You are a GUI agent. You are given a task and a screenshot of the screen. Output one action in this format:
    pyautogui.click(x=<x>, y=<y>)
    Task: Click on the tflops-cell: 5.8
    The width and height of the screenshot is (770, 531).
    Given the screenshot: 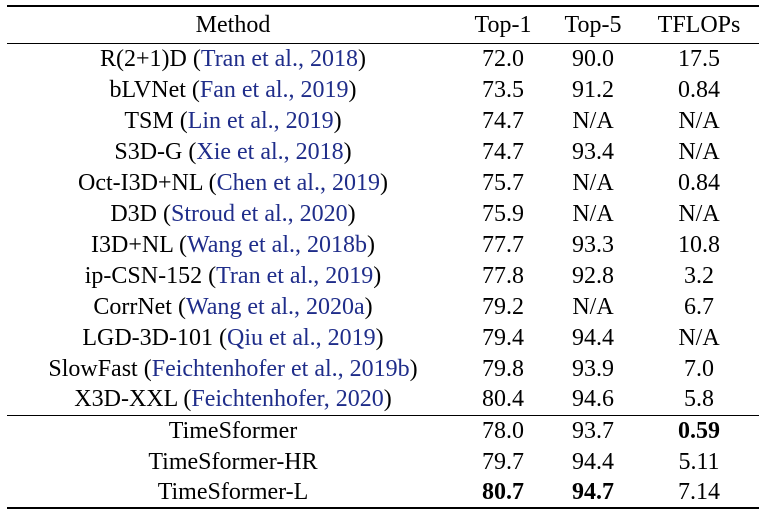 What is the action you would take?
    pyautogui.click(x=699, y=399)
    